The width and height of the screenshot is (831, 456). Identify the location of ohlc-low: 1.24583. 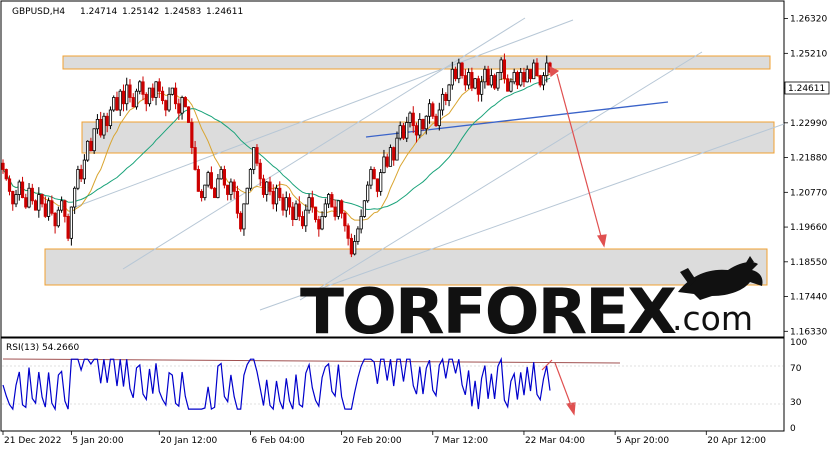
(182, 12).